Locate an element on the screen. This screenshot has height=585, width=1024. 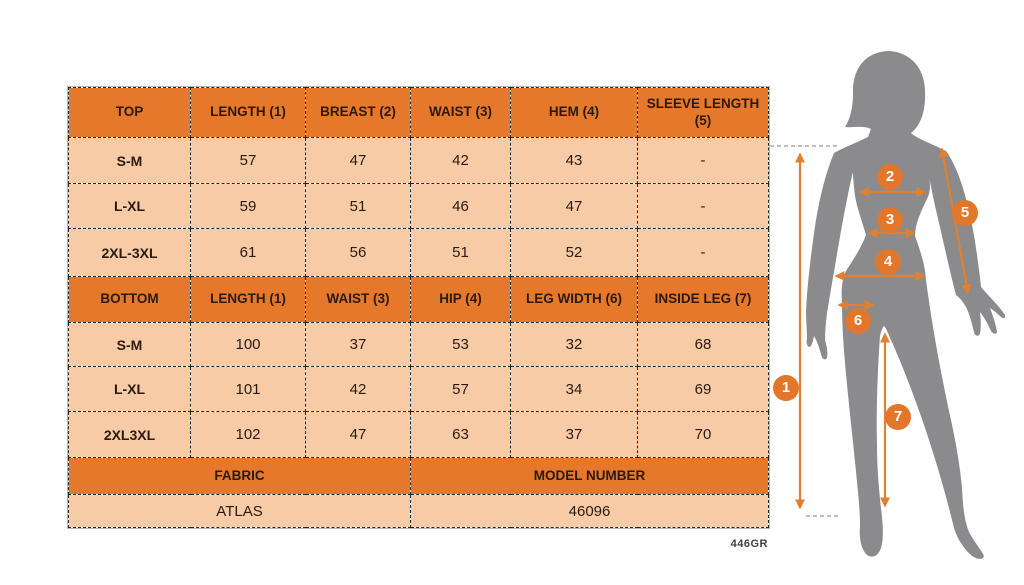
value-cell: 70 is located at coordinates (703, 434).